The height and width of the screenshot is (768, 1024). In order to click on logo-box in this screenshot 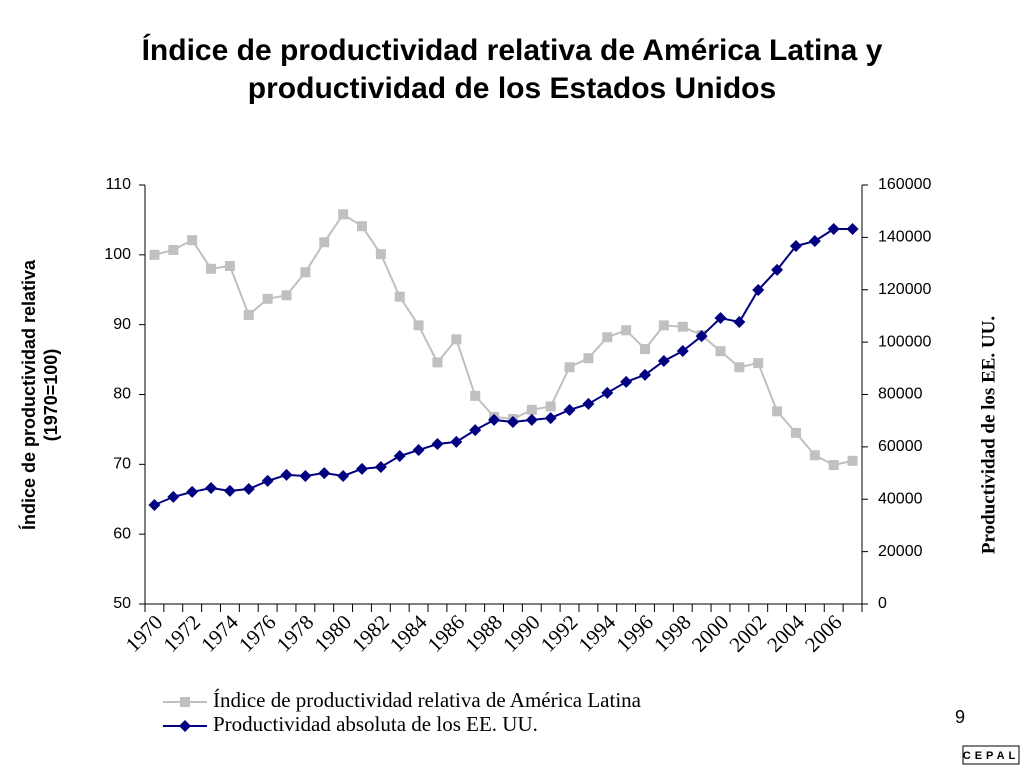, I will do `click(991, 755)`.